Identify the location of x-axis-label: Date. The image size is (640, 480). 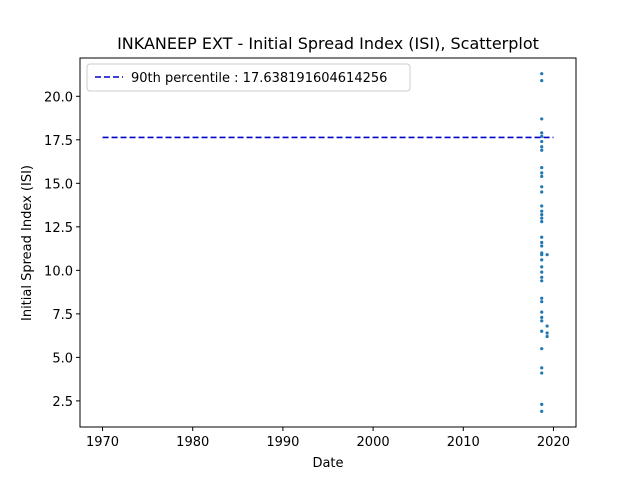
(327, 463).